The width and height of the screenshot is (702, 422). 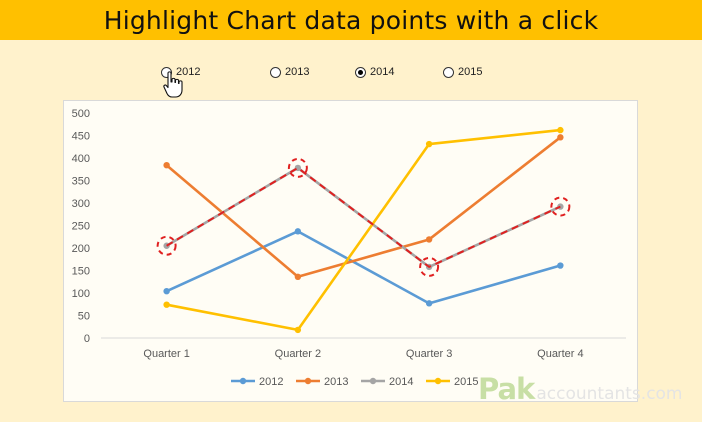 What do you see at coordinates (81, 294) in the screenshot?
I see `y-tick-label: 100` at bounding box center [81, 294].